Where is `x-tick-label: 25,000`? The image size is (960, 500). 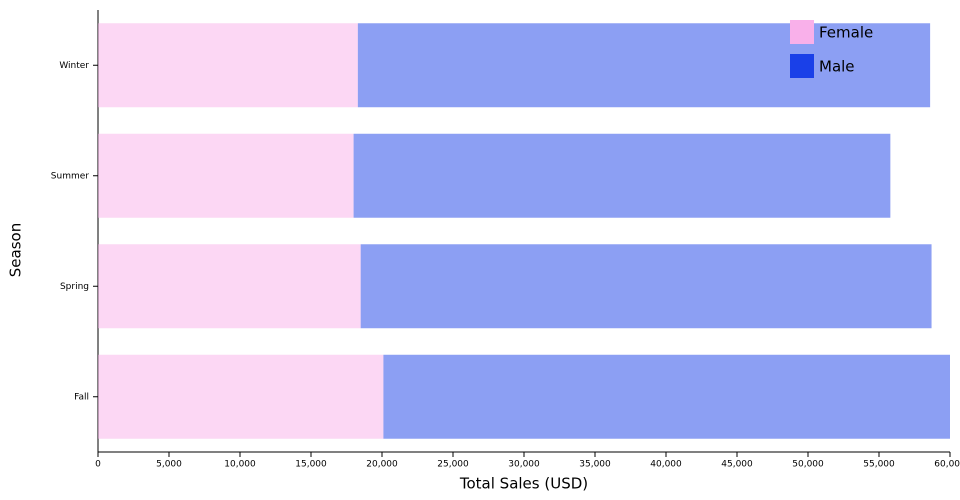 x-tick-label: 25,000 is located at coordinates (453, 465).